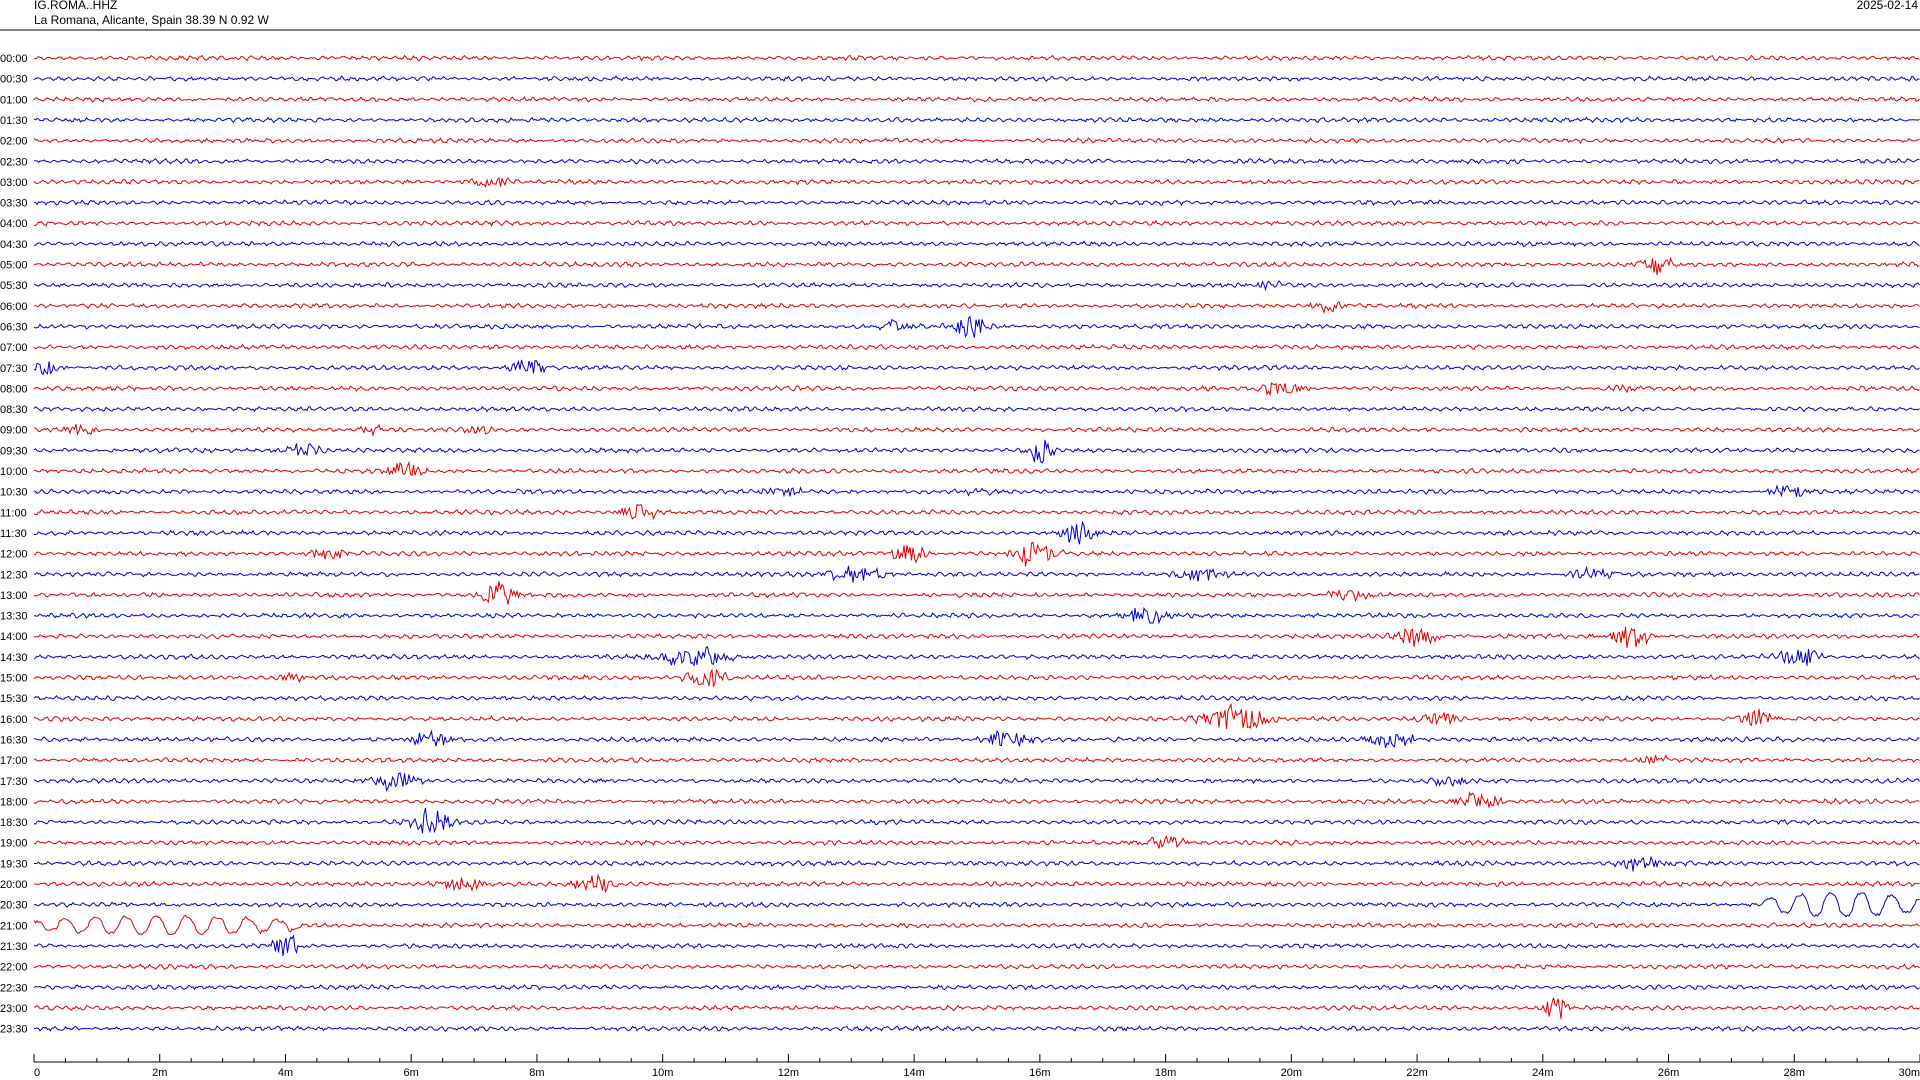 The width and height of the screenshot is (1920, 1080). What do you see at coordinates (14, 740) in the screenshot?
I see `row-time-label: 16:30` at bounding box center [14, 740].